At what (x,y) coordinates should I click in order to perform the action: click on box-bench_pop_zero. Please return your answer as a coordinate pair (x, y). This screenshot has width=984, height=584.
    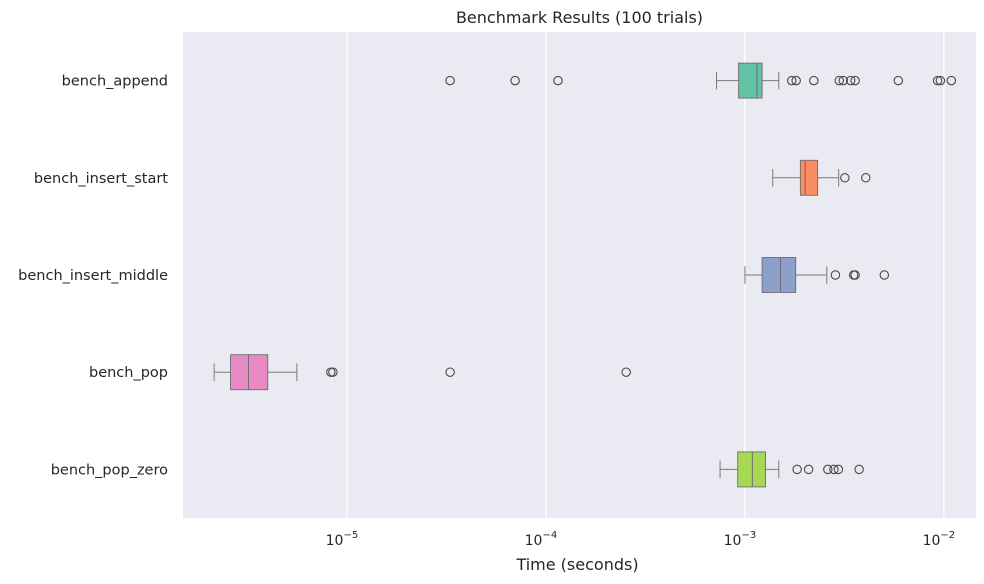
    Looking at the image, I should click on (791, 469).